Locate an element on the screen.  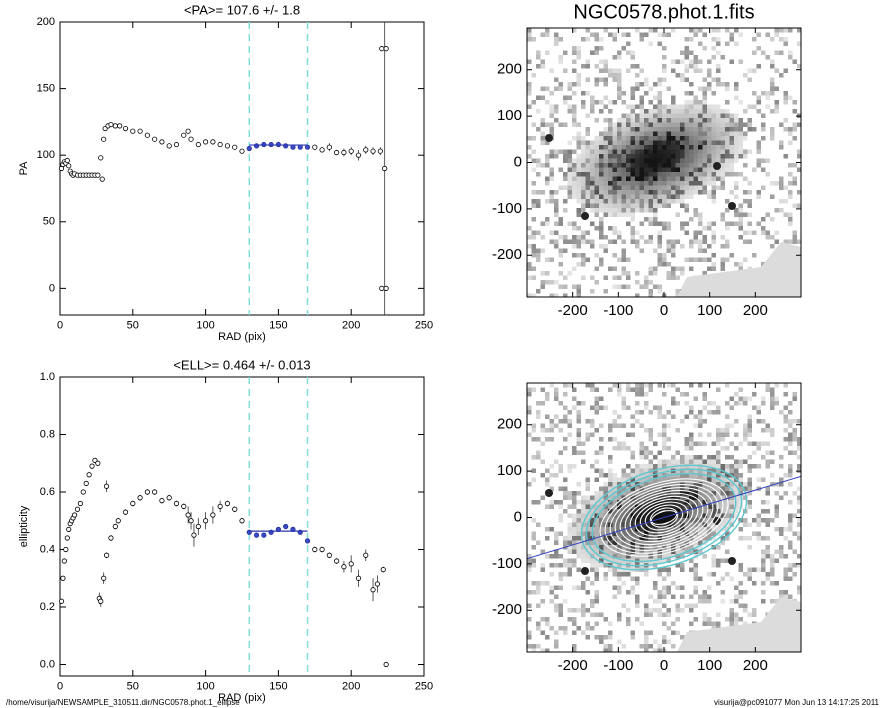
chart-title: <ELL>= 0.464 +/- 0.013 is located at coordinates (241, 364).